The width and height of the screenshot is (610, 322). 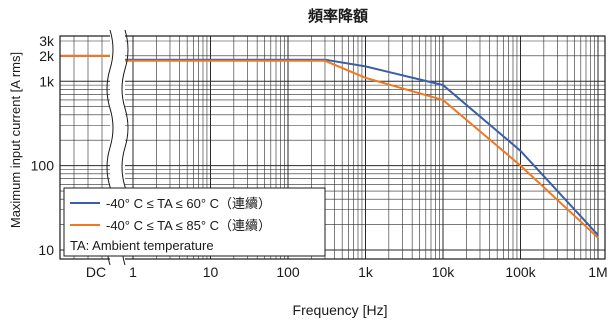 What do you see at coordinates (133, 272) in the screenshot?
I see `x-tick-label: 1` at bounding box center [133, 272].